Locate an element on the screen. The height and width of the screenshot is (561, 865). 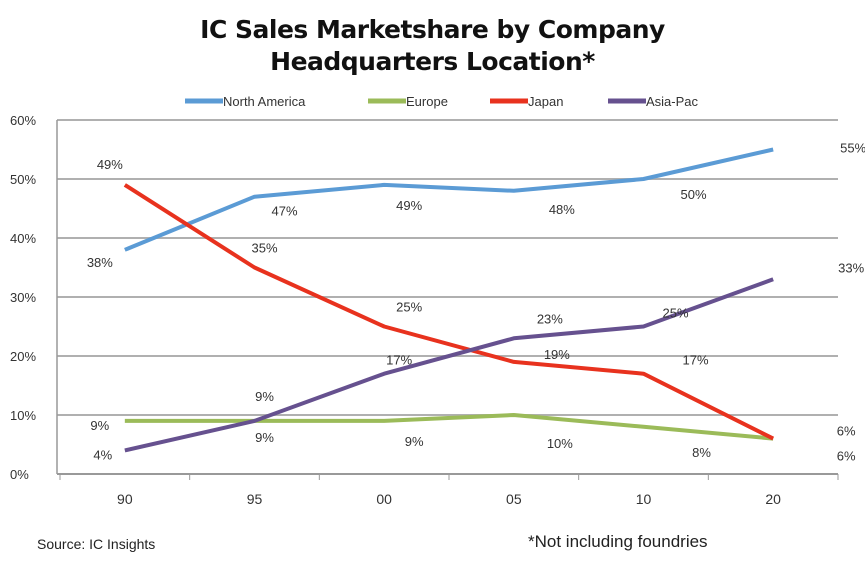
y-tick-label: 20% is located at coordinates (23, 356).